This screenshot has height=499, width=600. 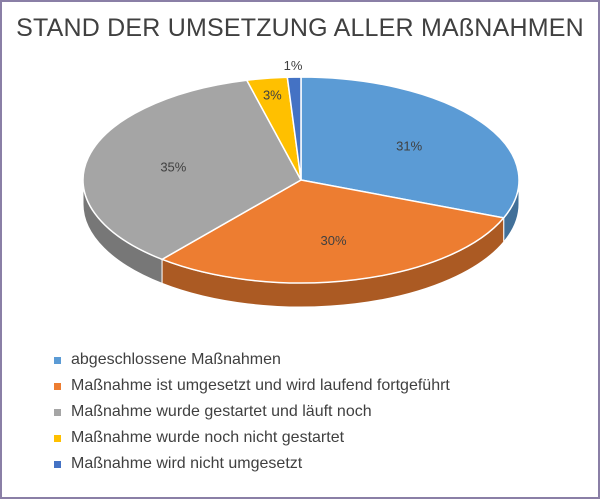 What do you see at coordinates (300, 28) in the screenshot?
I see `chart-title: STAND DER UMSETZUNG ALLER MAßNAHMEN` at bounding box center [300, 28].